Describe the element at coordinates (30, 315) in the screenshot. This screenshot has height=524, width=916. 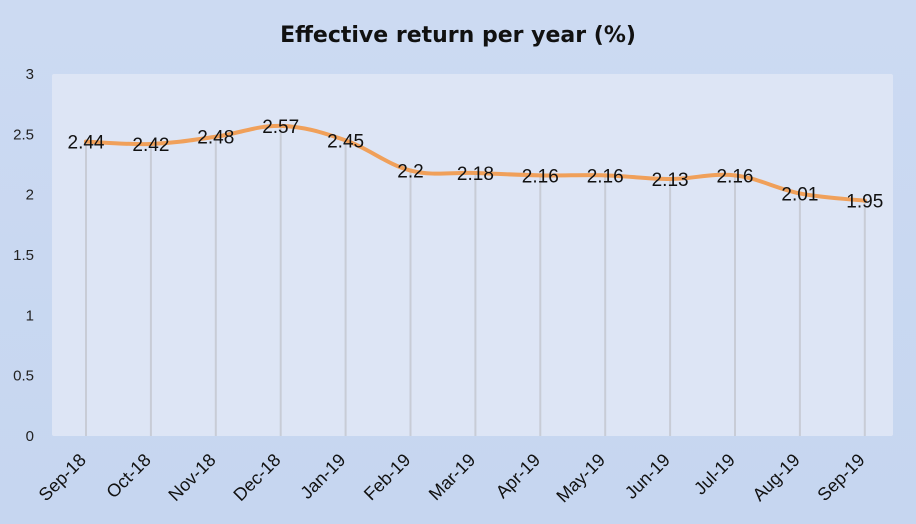
I see `y-tick-label: 1` at that location.